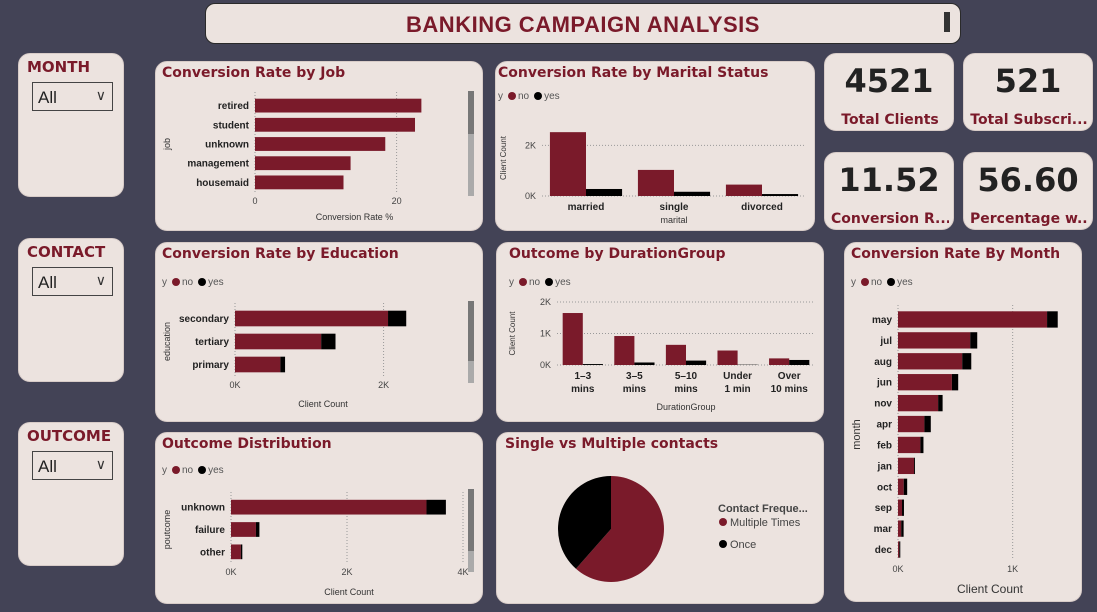  I want to click on y-tick-label: 2K, so click(545, 302).